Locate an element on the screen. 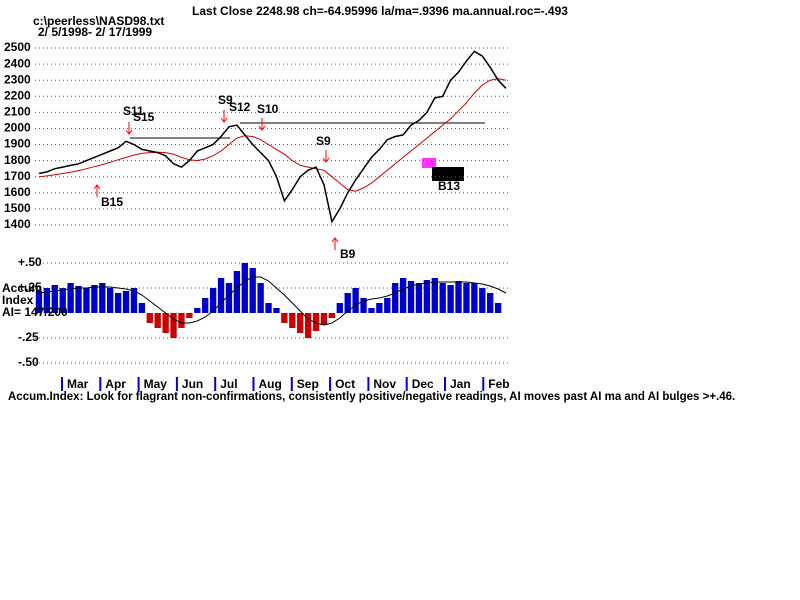  y-tick-label: 1400 is located at coordinates (17, 224).